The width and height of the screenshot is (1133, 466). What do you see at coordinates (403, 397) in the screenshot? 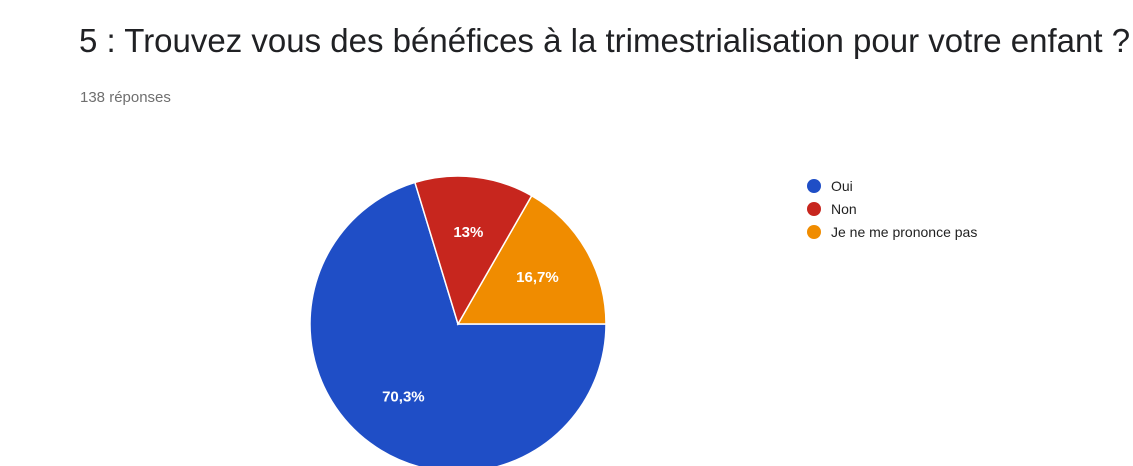
I see `slice-label-oui: 70,3%` at bounding box center [403, 397].